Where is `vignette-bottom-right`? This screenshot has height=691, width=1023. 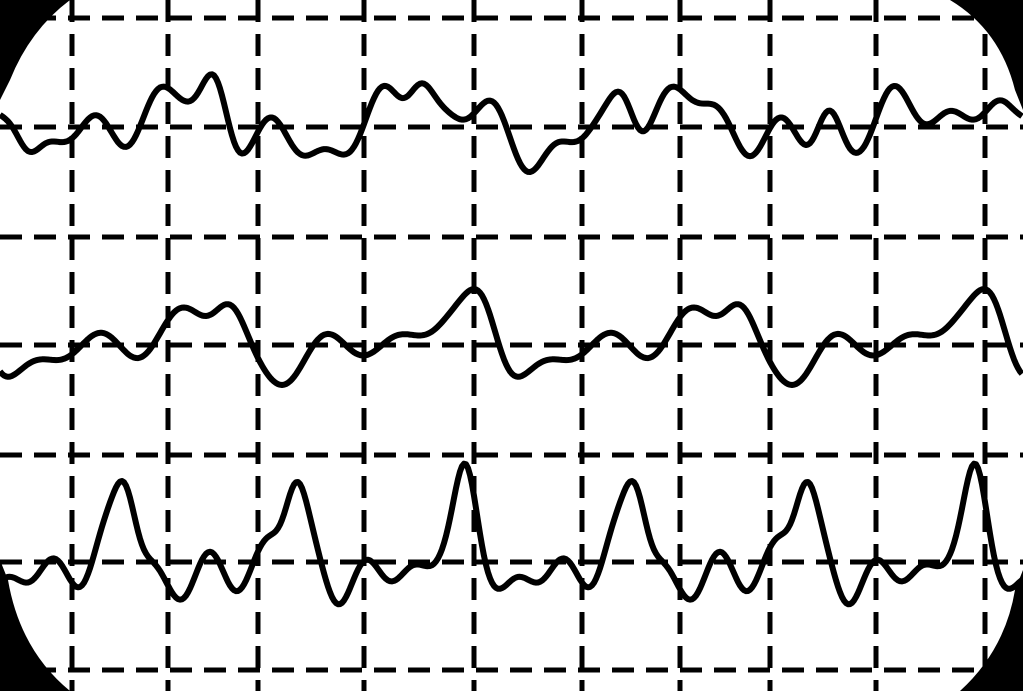 vignette-bottom-right is located at coordinates (991, 630).